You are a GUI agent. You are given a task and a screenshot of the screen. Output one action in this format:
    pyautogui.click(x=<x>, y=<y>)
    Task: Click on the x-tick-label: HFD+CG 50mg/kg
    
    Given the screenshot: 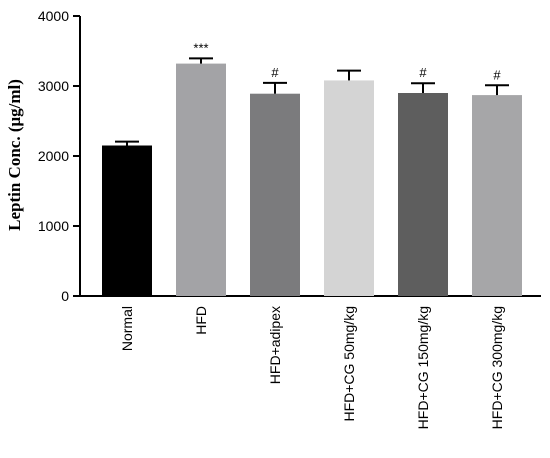 What is the action you would take?
    pyautogui.click(x=349, y=364)
    